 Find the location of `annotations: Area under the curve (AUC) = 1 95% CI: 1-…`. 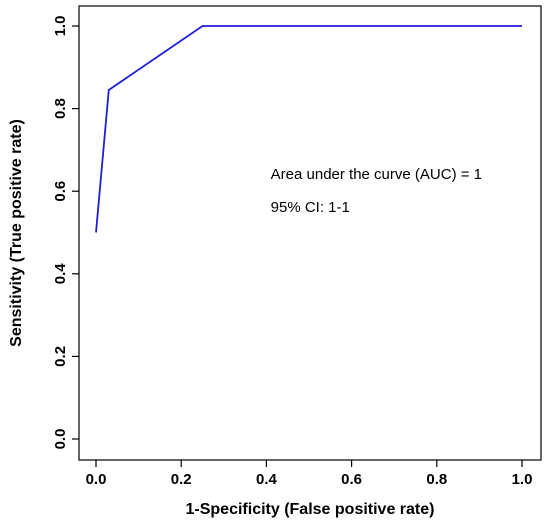

annotations: Area under the curve (AUC) = 1 95% CI: 1-… is located at coordinates (376, 191).